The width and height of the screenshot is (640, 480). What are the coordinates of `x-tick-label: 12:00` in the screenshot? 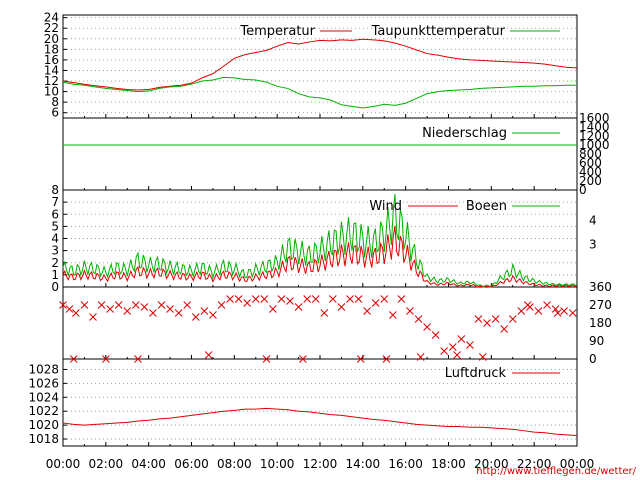 It's located at (320, 464).